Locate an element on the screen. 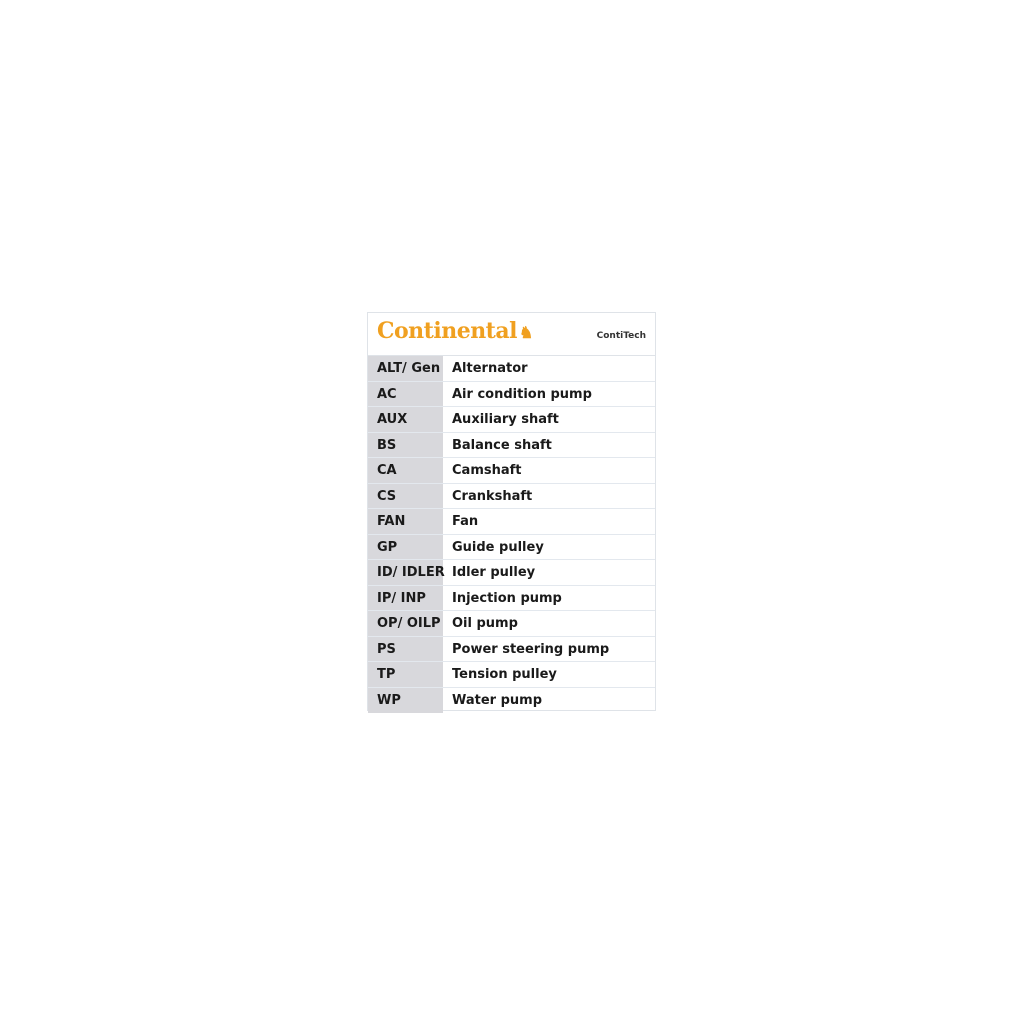  table-row: ID/ IDLER Idler pulley is located at coordinates (511, 573).